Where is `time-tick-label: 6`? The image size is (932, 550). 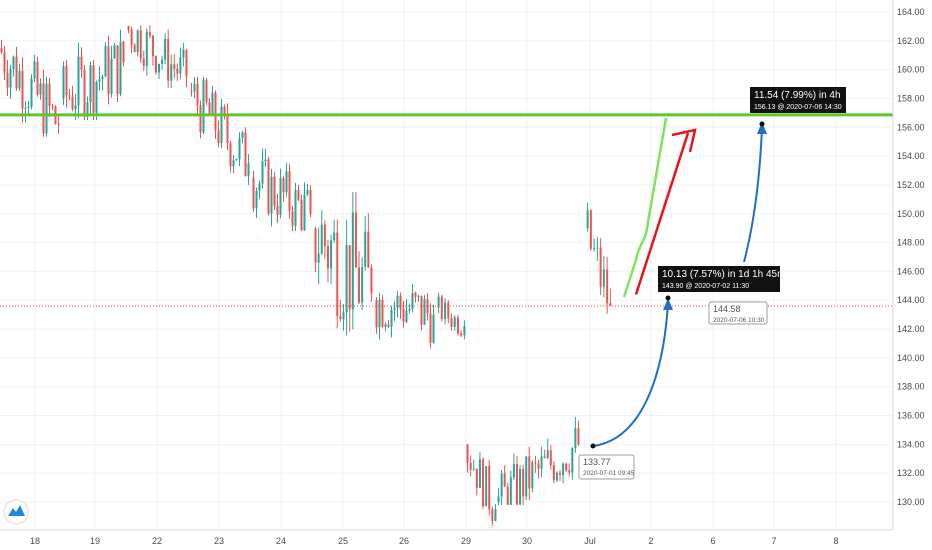 time-tick-label: 6 is located at coordinates (712, 541).